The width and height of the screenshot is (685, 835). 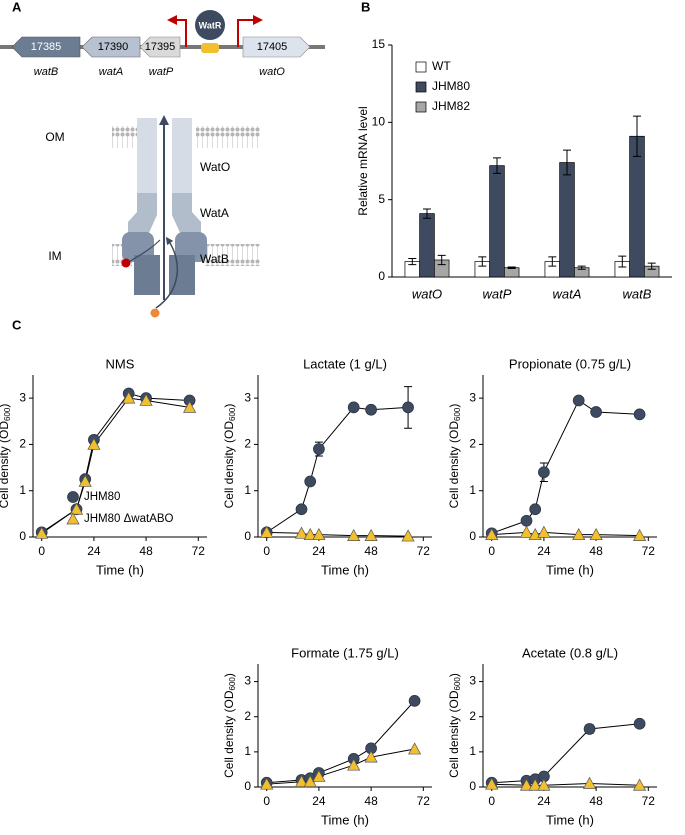 What do you see at coordinates (161, 72) in the screenshot?
I see `gene-name: watP` at bounding box center [161, 72].